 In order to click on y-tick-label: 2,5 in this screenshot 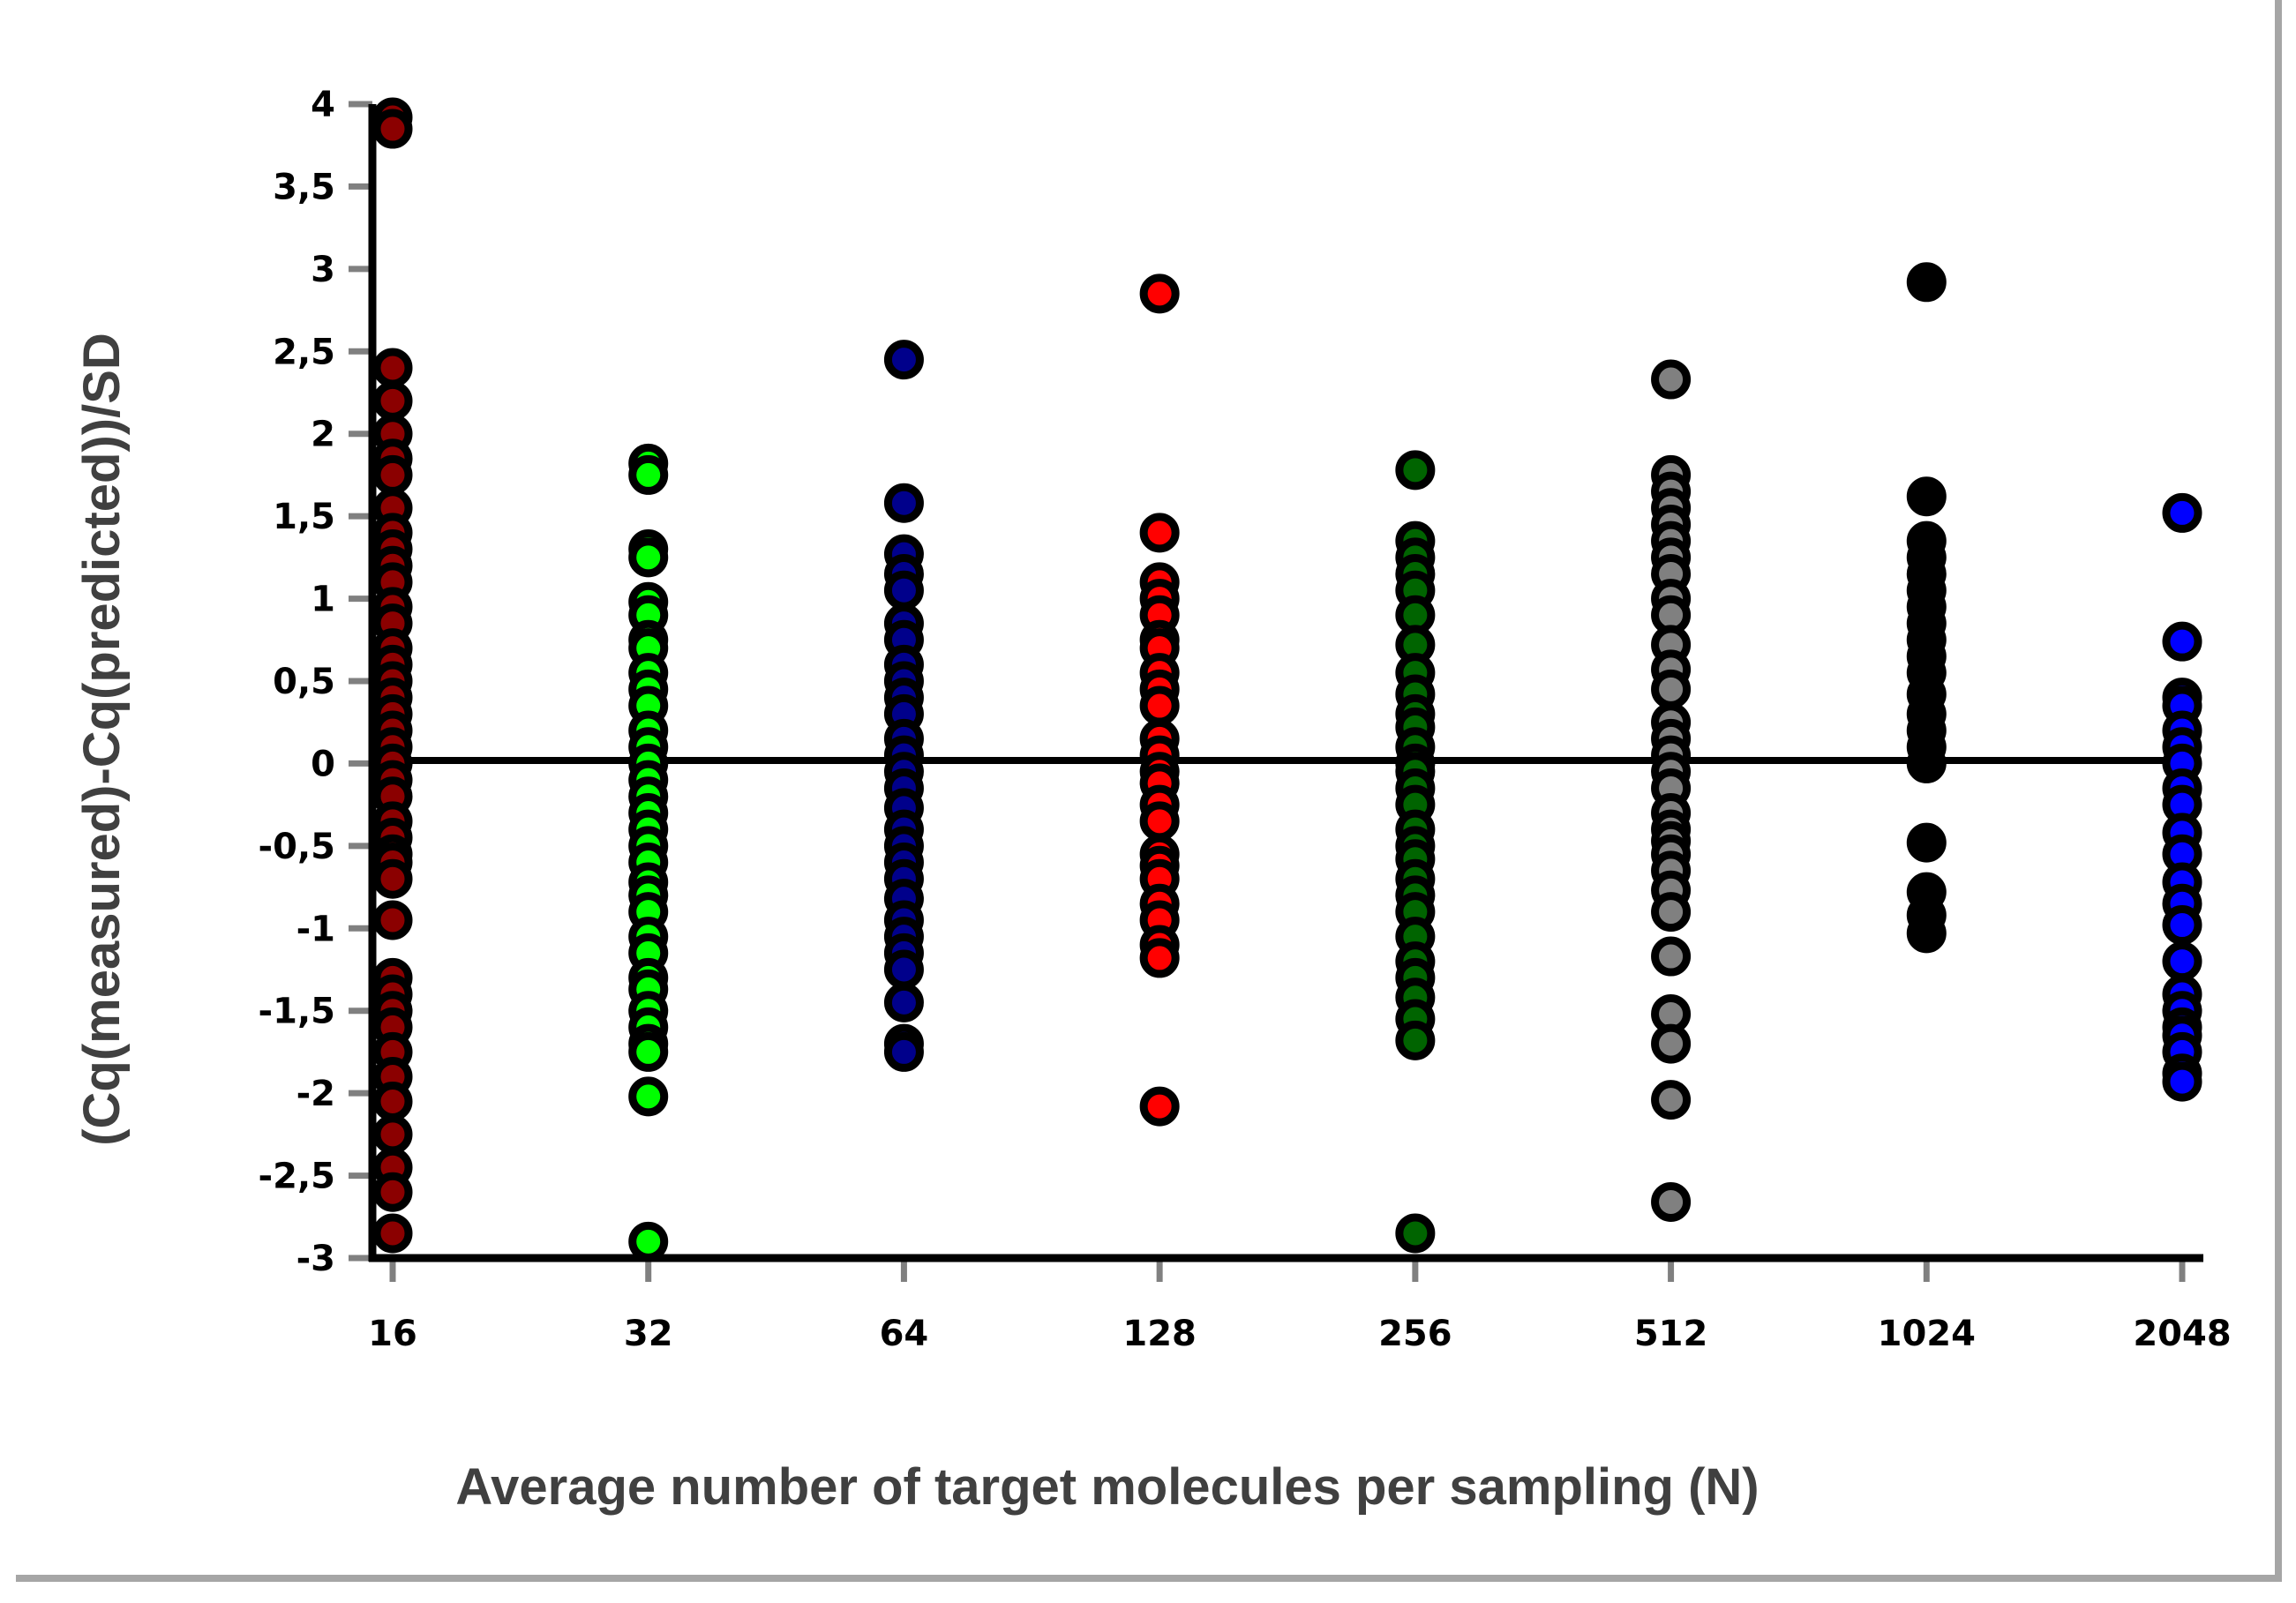, I will do `click(304, 352)`.